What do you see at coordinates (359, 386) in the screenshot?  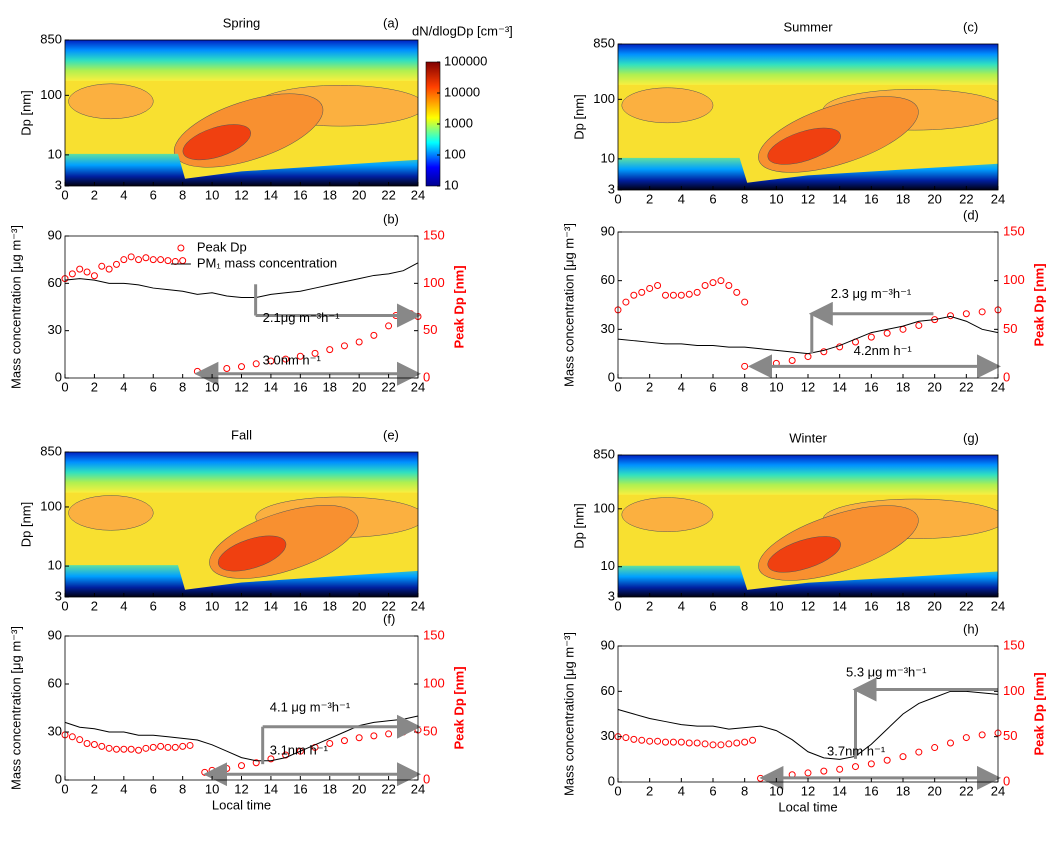 I see `x-tick-label: 20` at bounding box center [359, 386].